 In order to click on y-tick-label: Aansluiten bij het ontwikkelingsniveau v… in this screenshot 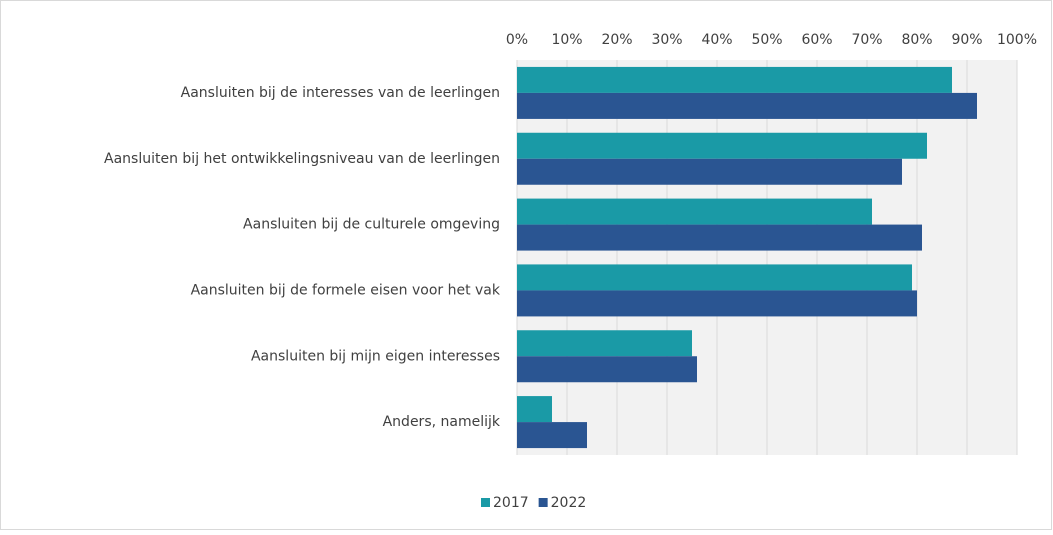, I will do `click(302, 159)`.